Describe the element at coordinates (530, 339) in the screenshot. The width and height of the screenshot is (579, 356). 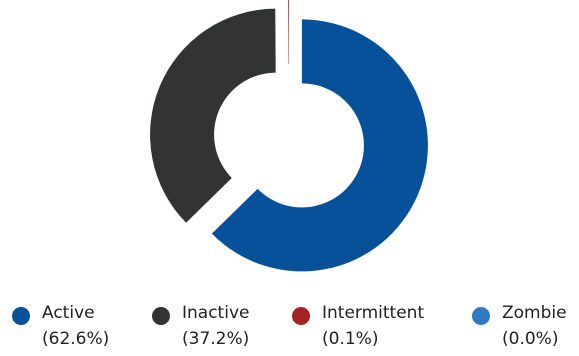
I see `legend-percent-zombie: (0.0%)` at that location.